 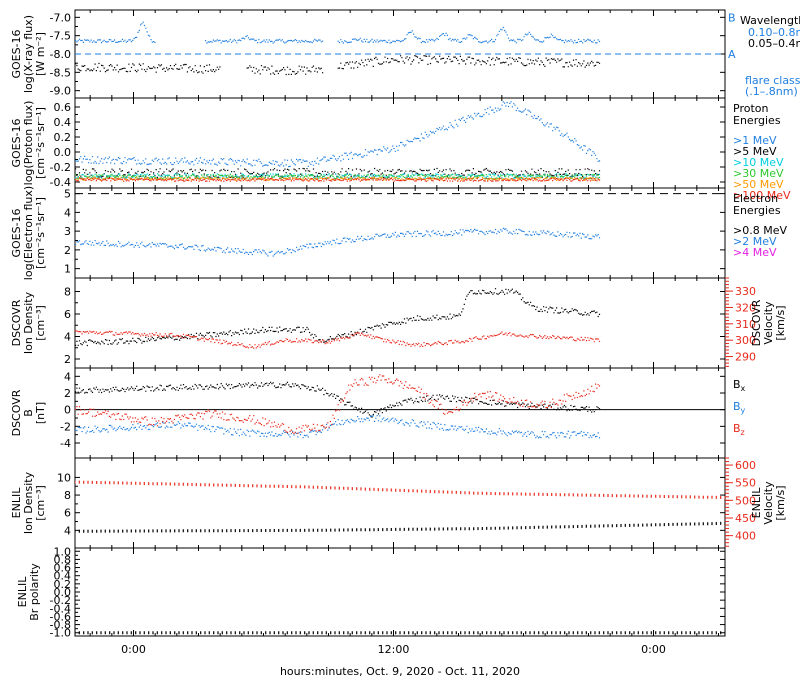 What do you see at coordinates (63, 568) in the screenshot?
I see `ytick-label-enlil_polarity: 0.6` at bounding box center [63, 568].